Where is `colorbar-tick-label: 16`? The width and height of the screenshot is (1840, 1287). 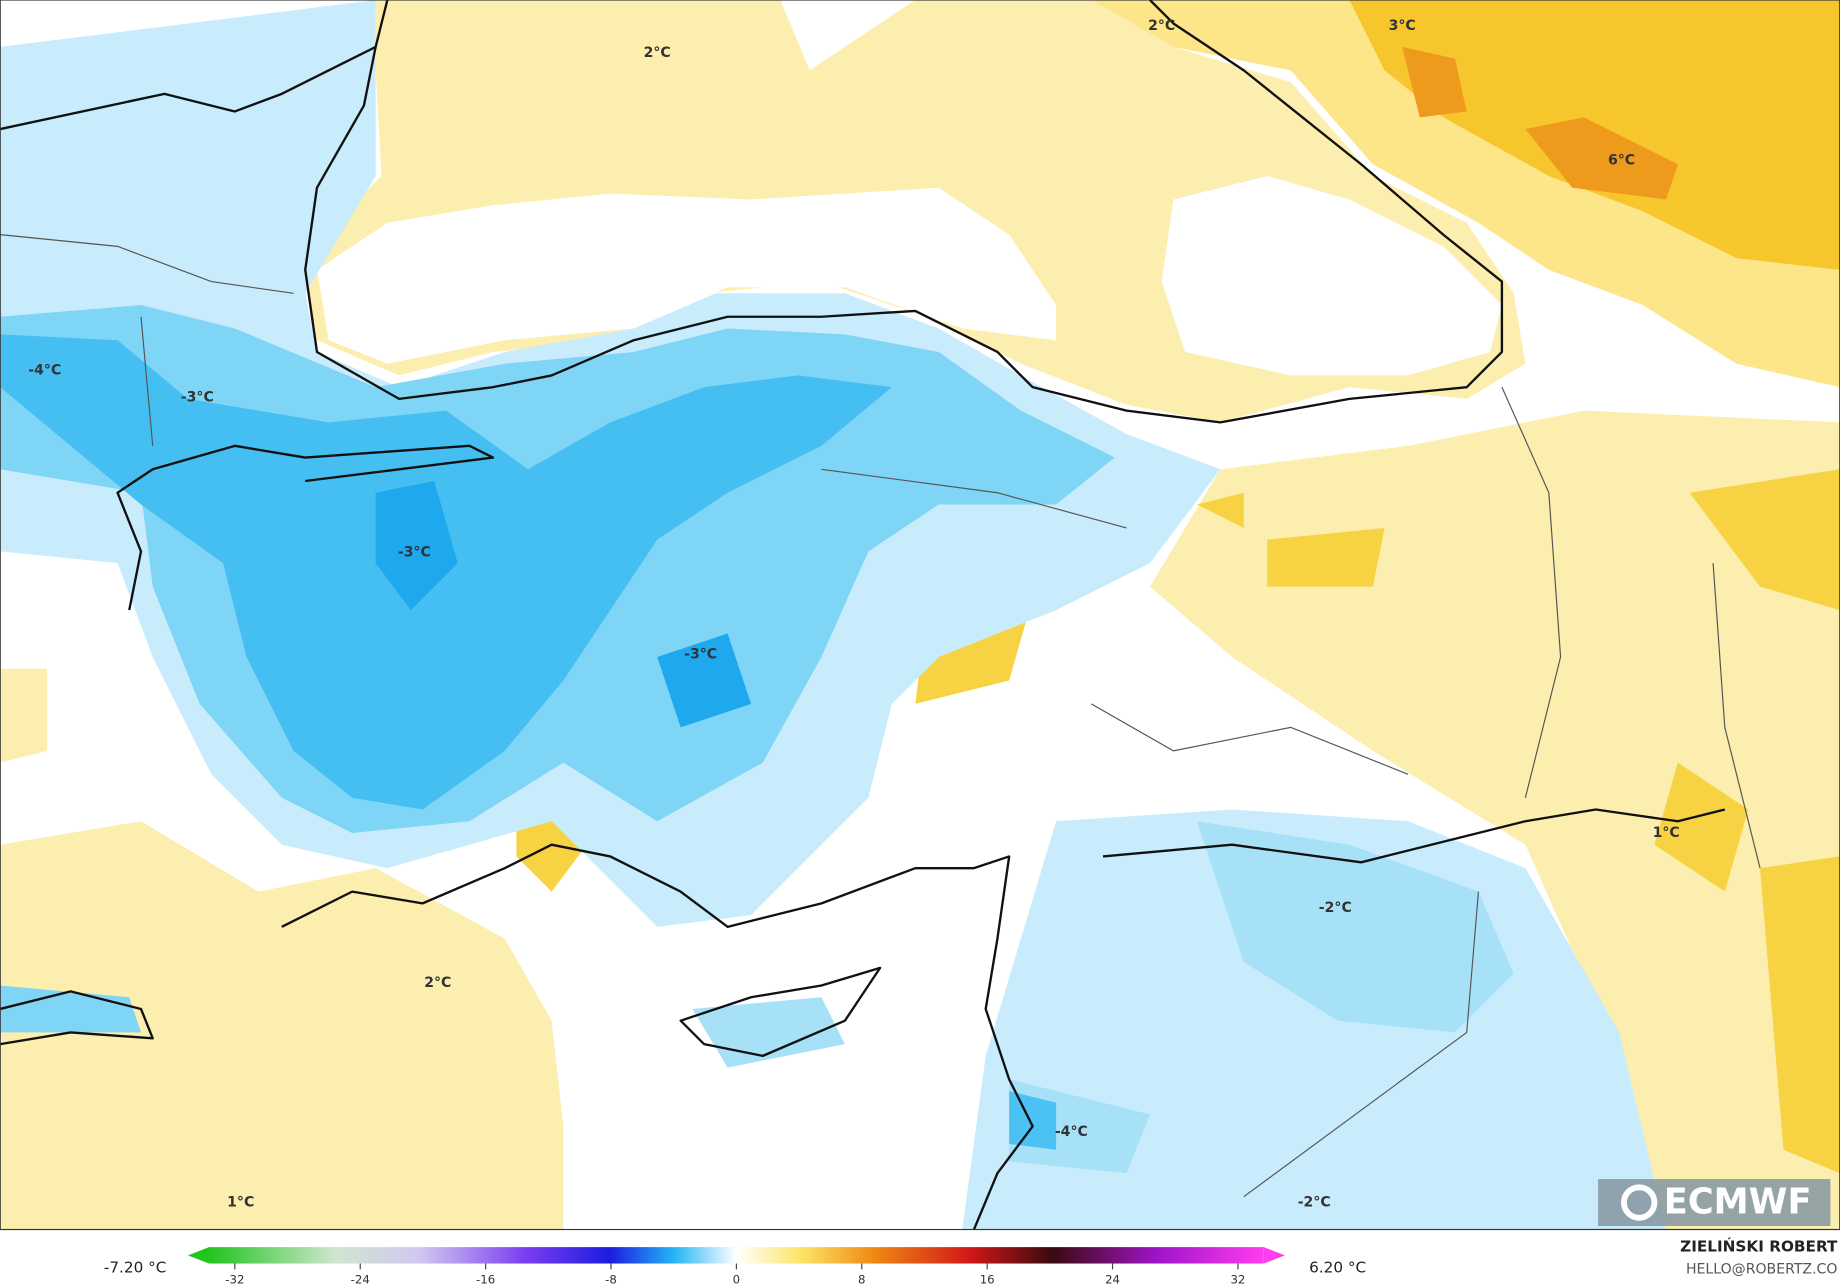 colorbar-tick-label: 16 is located at coordinates (987, 1279).